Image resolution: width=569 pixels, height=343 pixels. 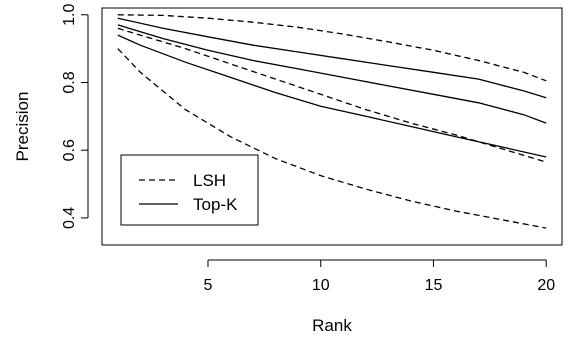 What do you see at coordinates (215, 204) in the screenshot?
I see `legend-label-top-k: Top-K` at bounding box center [215, 204].